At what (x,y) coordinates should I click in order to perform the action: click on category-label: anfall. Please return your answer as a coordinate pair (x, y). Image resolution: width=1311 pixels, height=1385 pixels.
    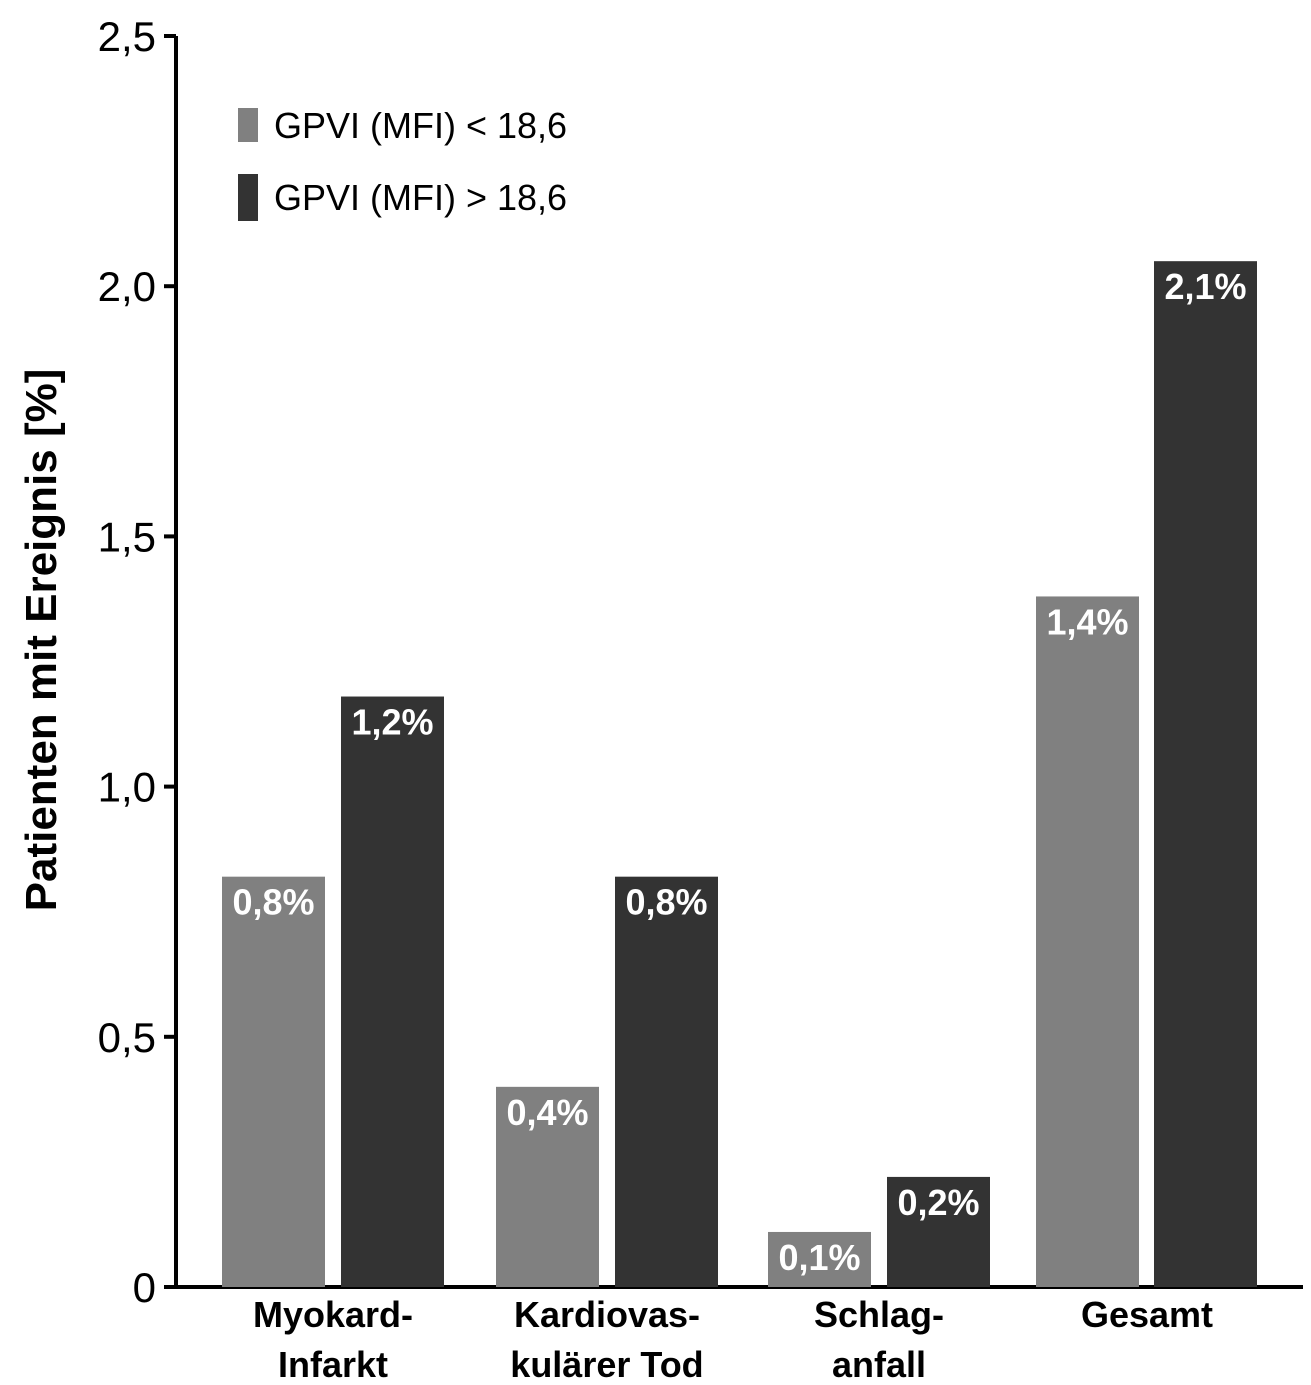
    Looking at the image, I should click on (879, 1364).